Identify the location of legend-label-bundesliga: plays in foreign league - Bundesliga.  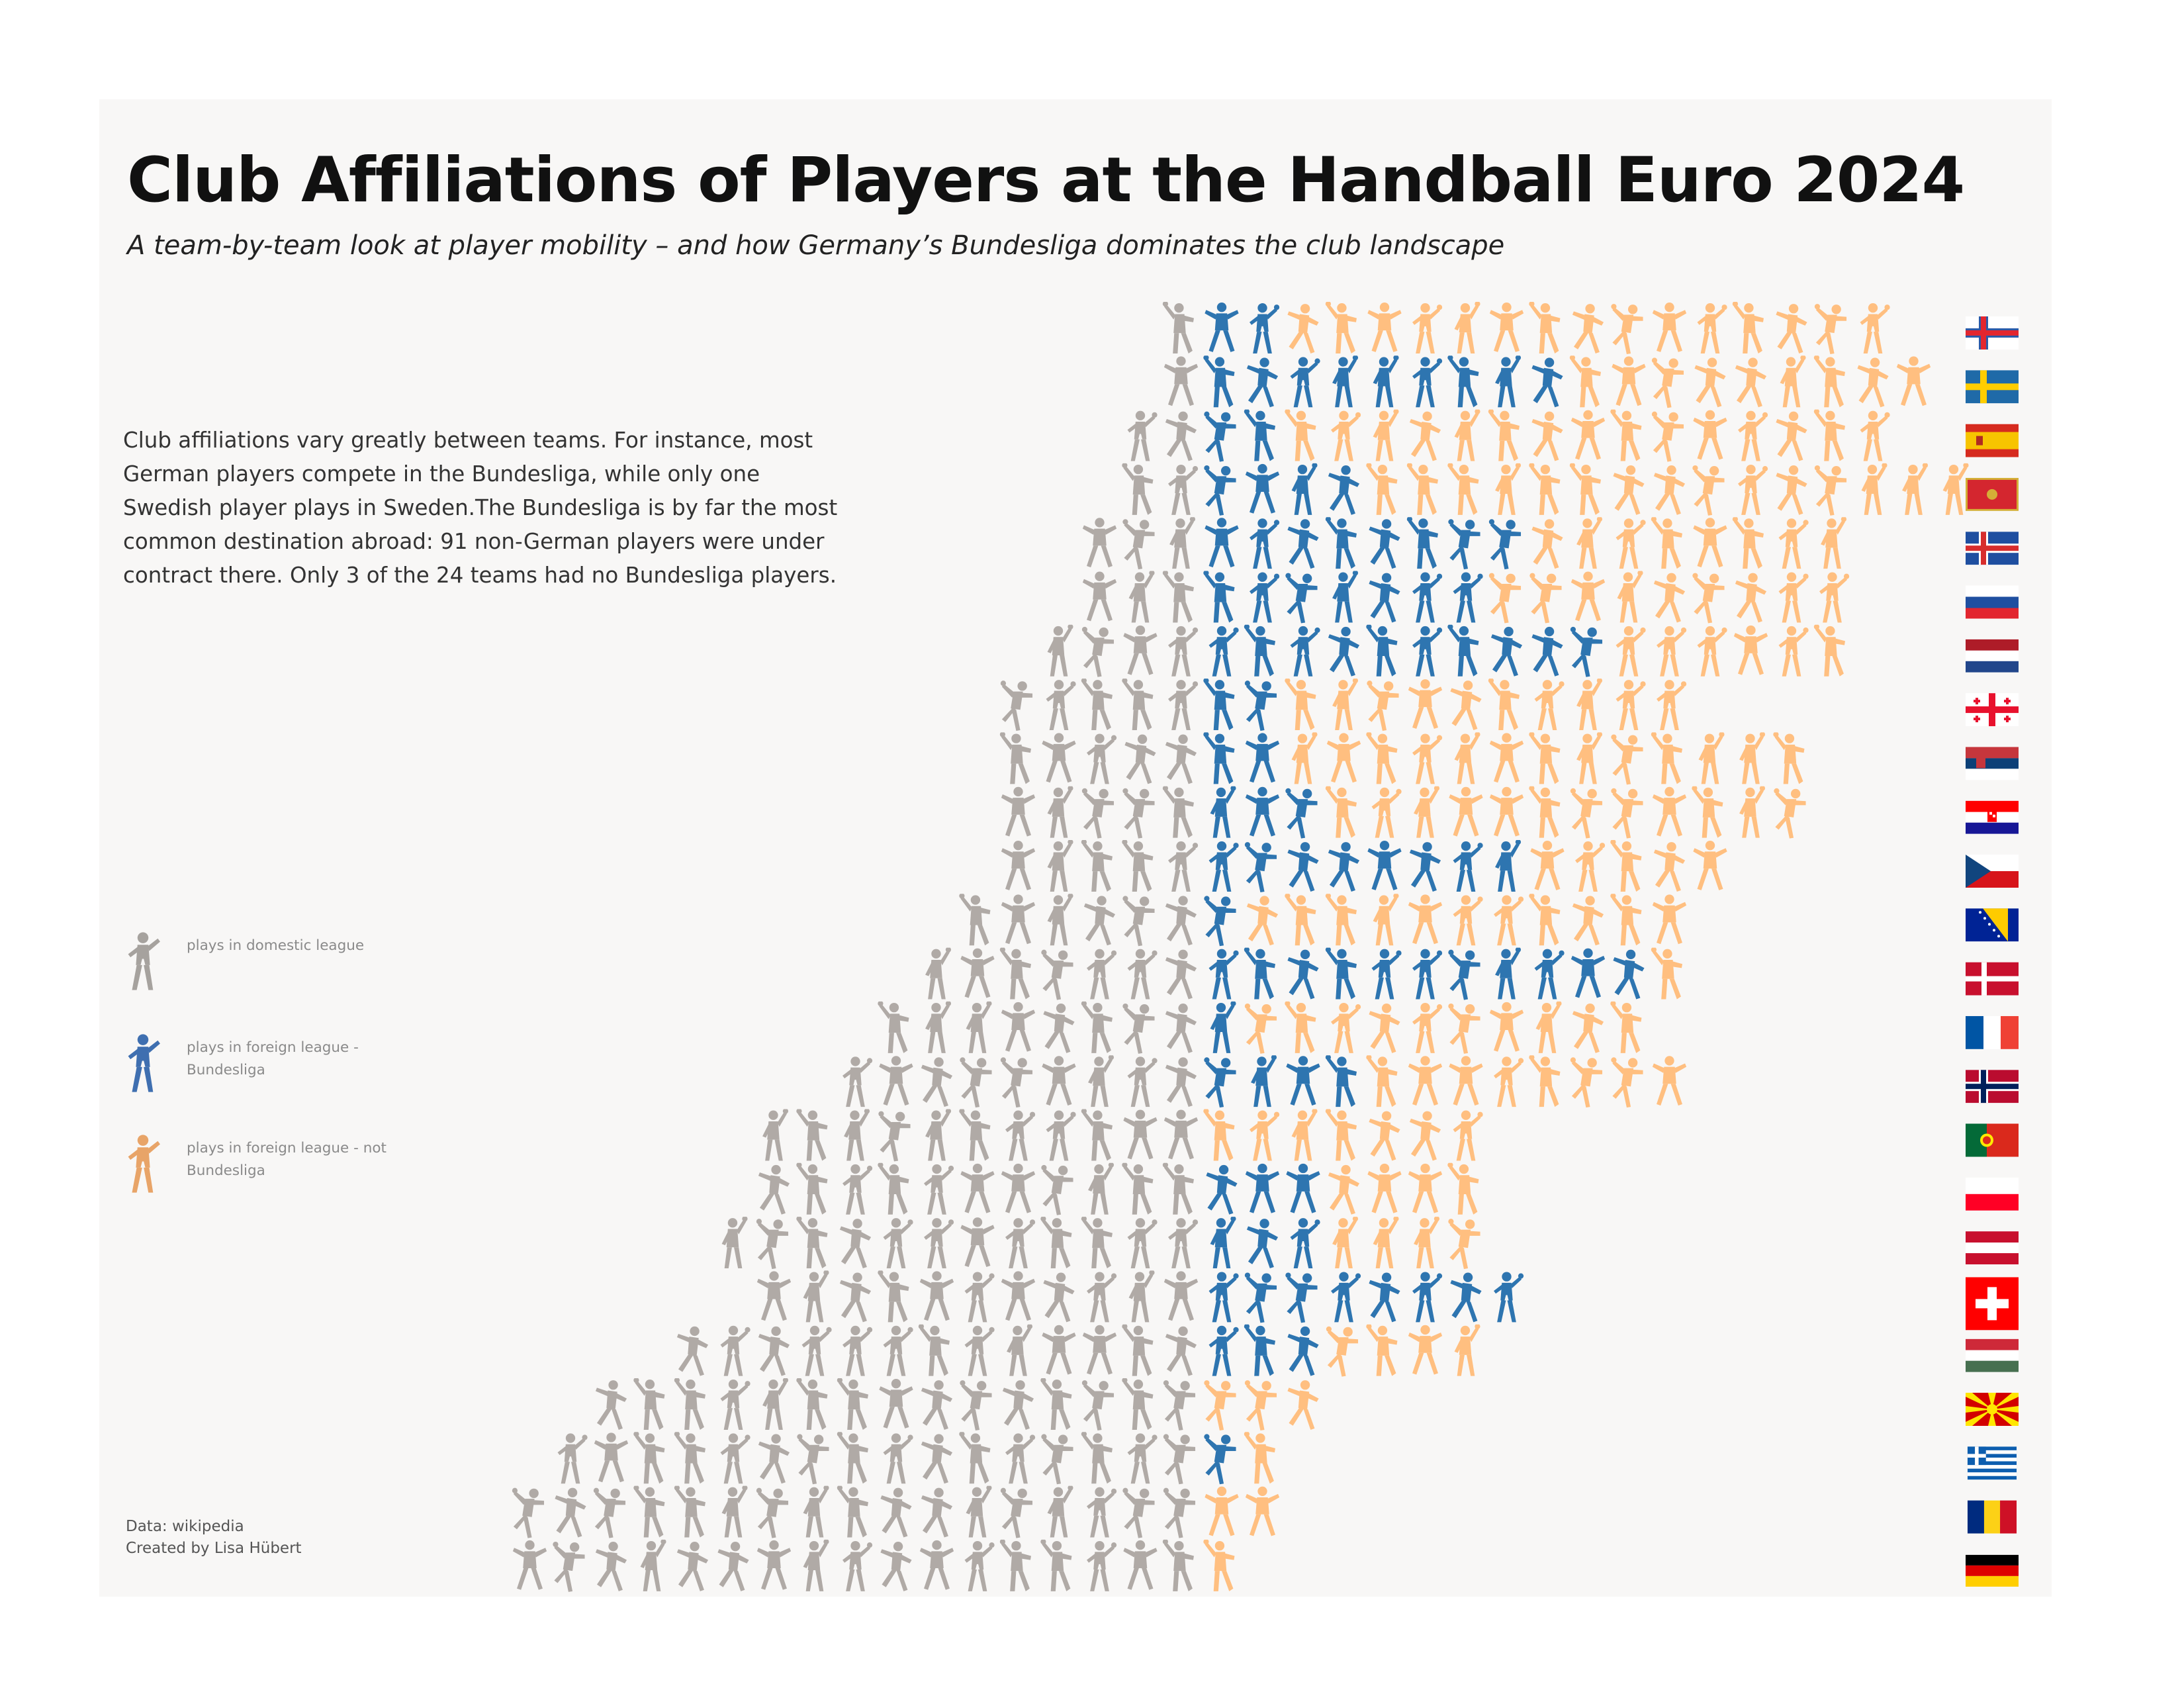
(273, 1058).